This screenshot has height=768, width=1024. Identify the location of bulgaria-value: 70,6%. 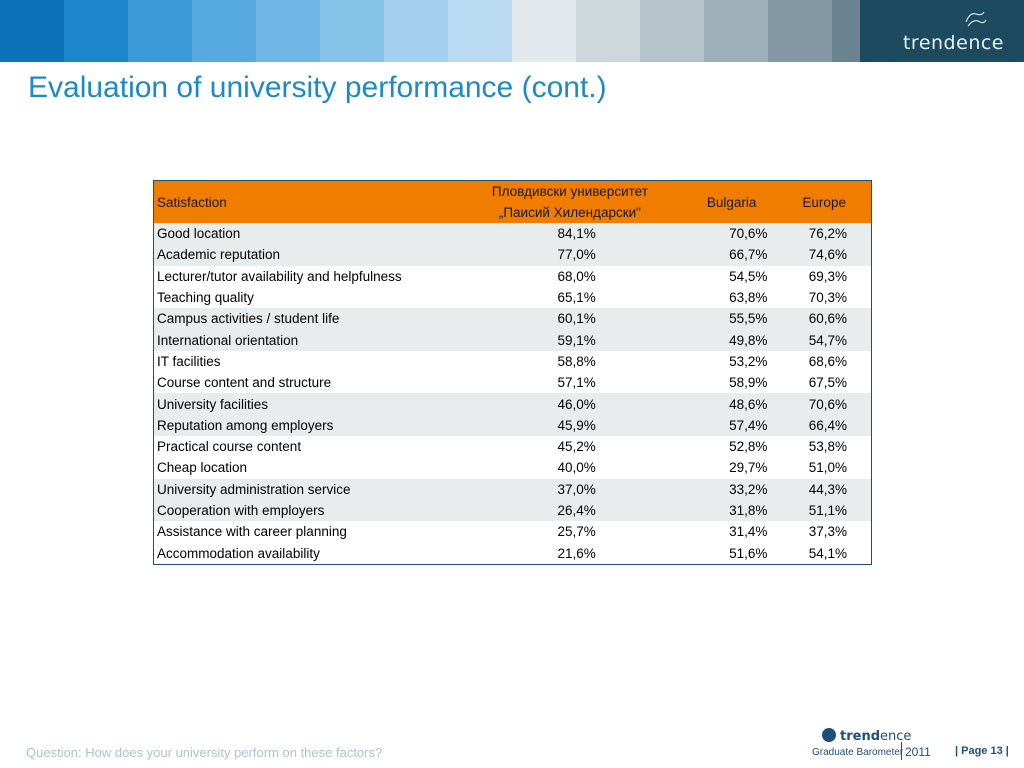
(731, 234).